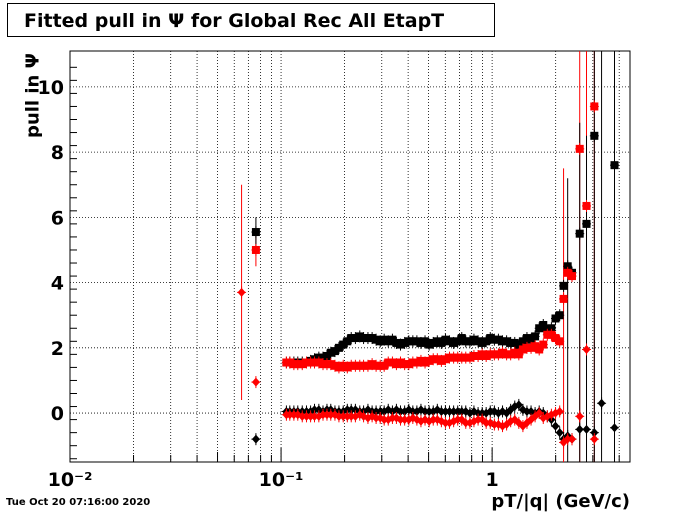 The width and height of the screenshot is (700, 514). I want to click on y-tick-label: 4, so click(57, 284).